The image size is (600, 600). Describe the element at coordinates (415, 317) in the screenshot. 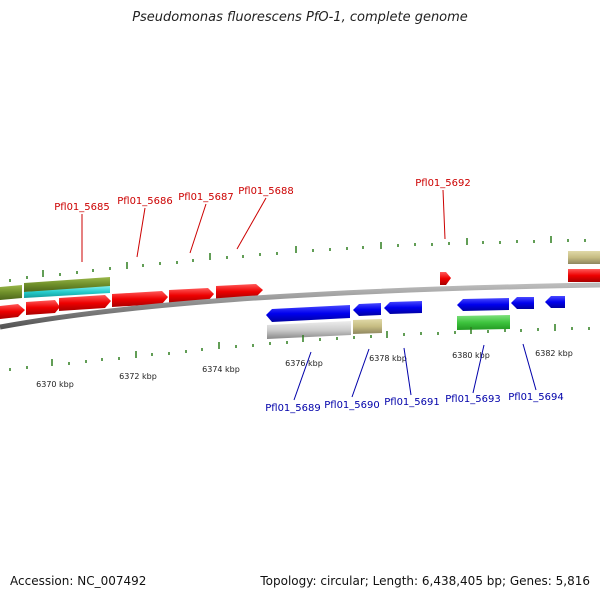

I see `reverse-strand-genes` at that location.